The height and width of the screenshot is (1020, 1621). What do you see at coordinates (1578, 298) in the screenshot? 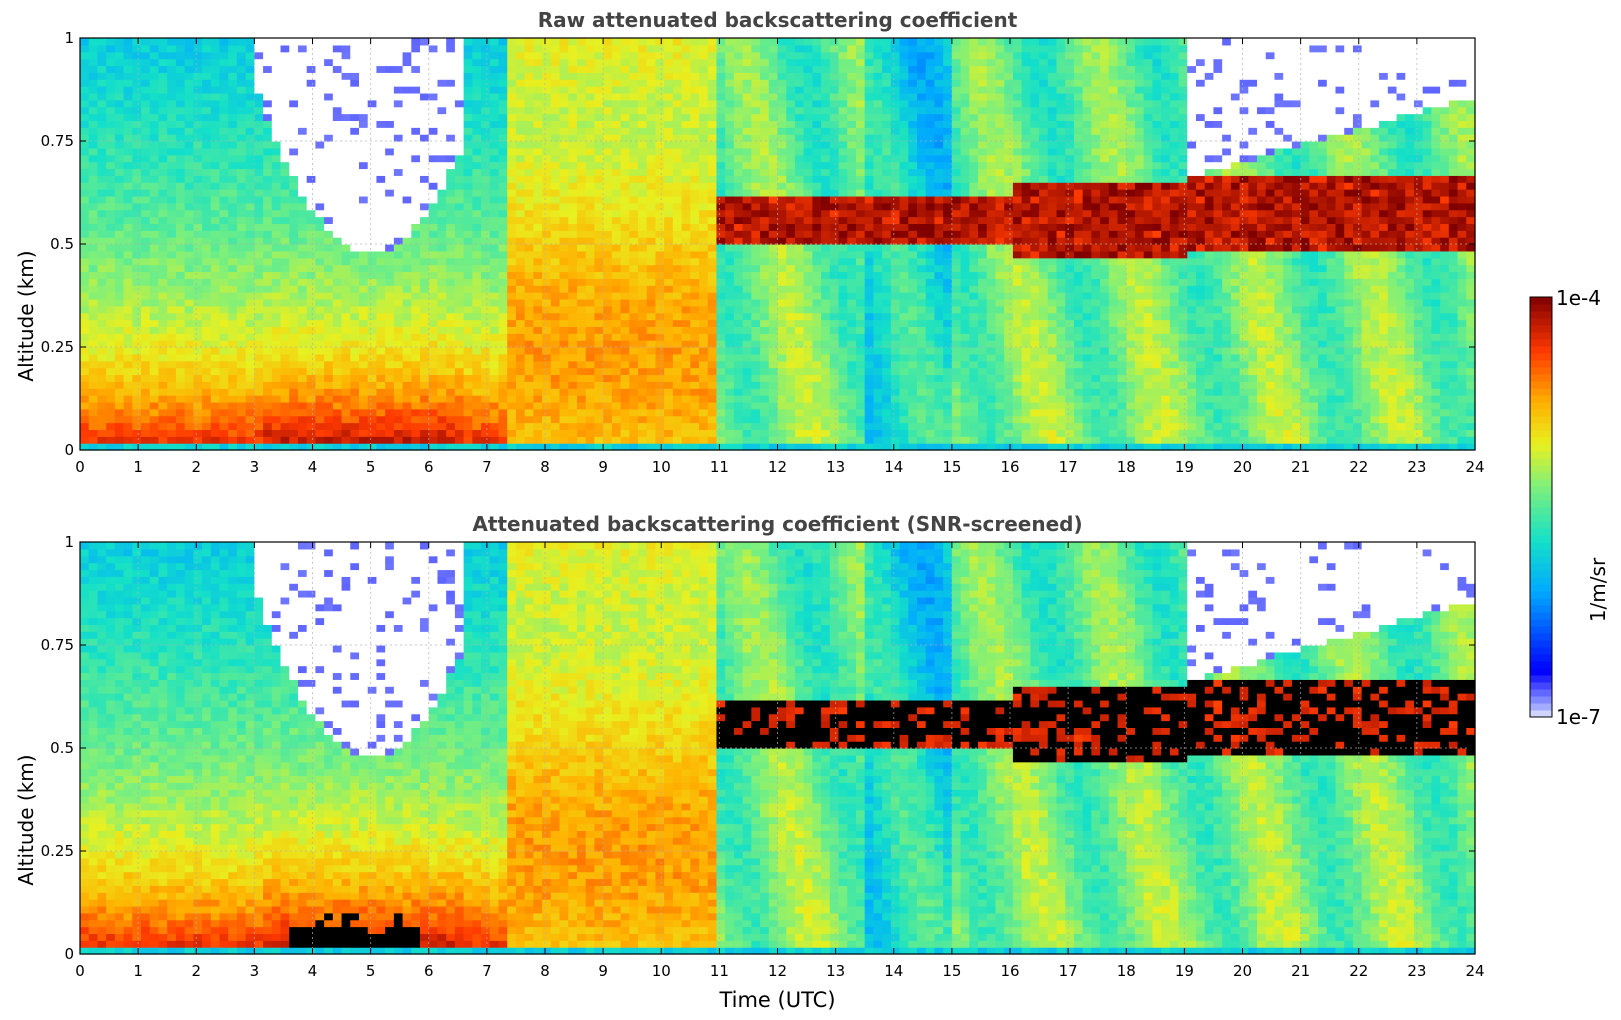
I see `colorbar-max-label: 1e-4` at bounding box center [1578, 298].